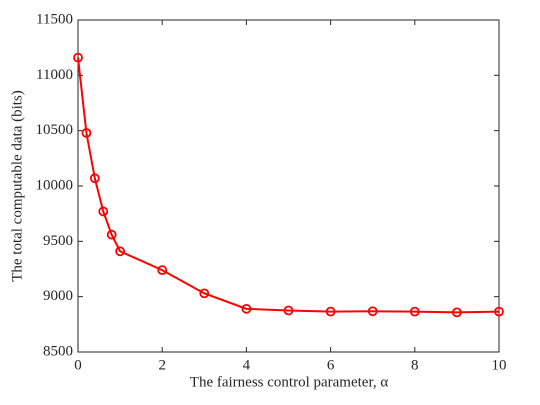 Image resolution: width=540 pixels, height=405 pixels. What do you see at coordinates (58, 296) in the screenshot?
I see `y-tick-label: 9000` at bounding box center [58, 296].